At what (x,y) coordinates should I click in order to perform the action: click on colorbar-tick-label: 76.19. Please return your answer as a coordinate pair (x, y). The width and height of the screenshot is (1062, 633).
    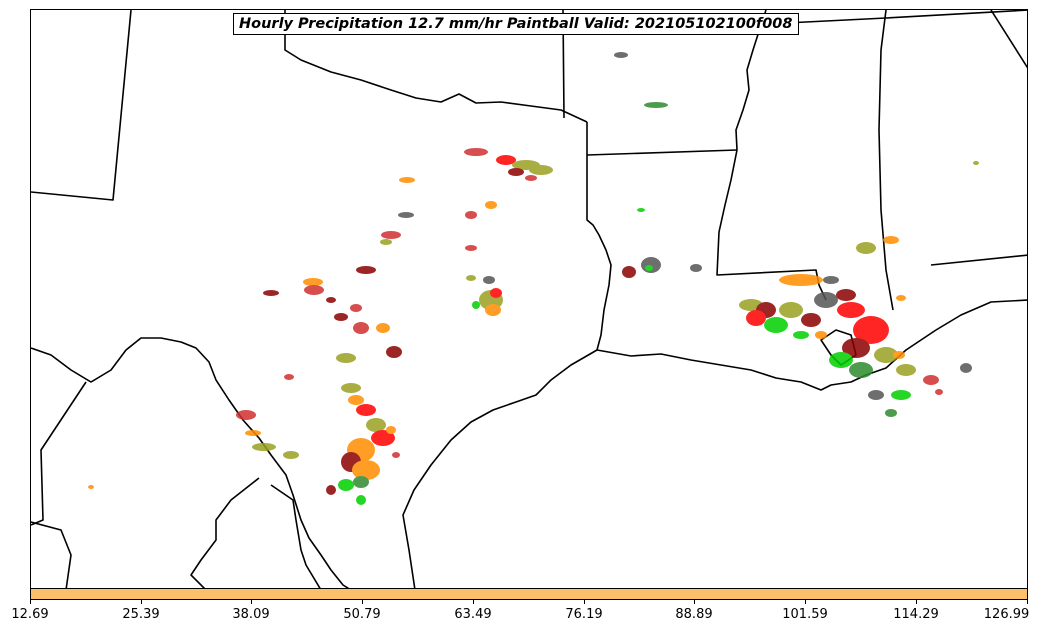
    Looking at the image, I should click on (584, 614).